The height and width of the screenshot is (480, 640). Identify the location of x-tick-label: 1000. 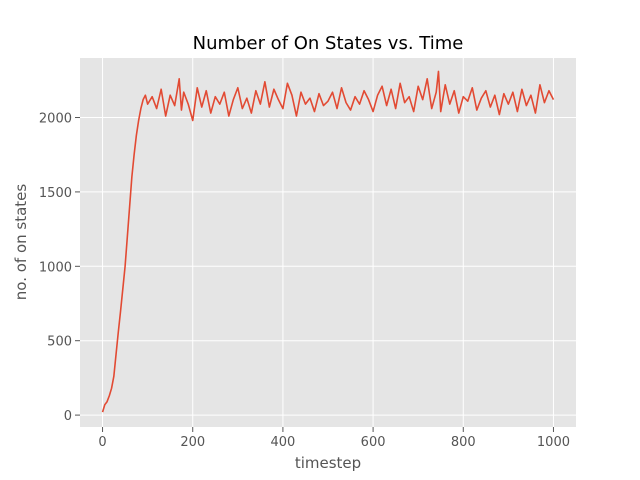
(553, 442).